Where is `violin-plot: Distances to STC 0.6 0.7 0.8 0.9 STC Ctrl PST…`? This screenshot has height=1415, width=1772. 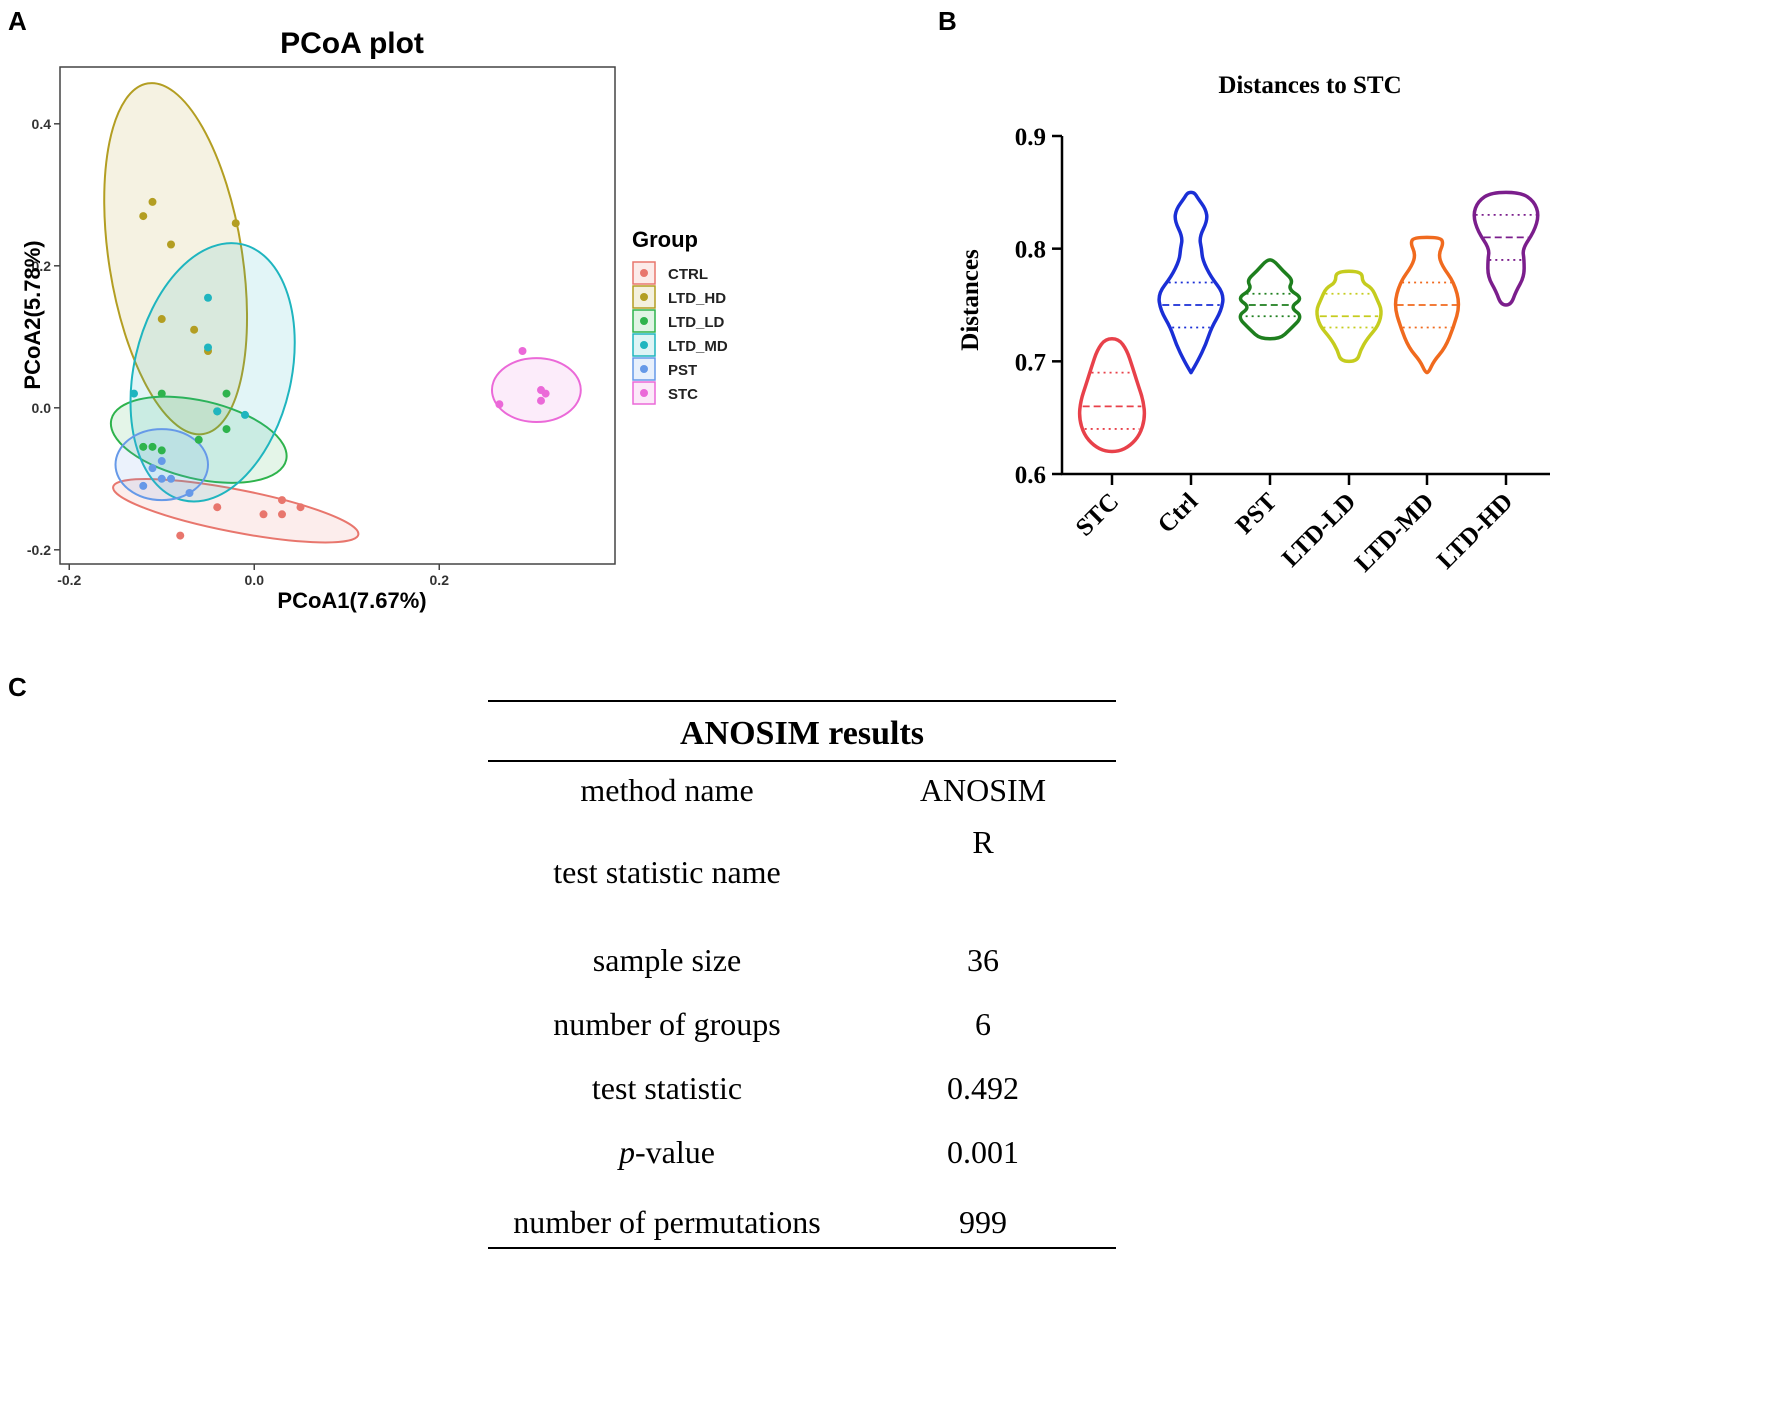
violin-plot: Distances to STC 0.6 0.7 0.8 0.9 STC Ctrl PST… is located at coordinates (1253, 324).